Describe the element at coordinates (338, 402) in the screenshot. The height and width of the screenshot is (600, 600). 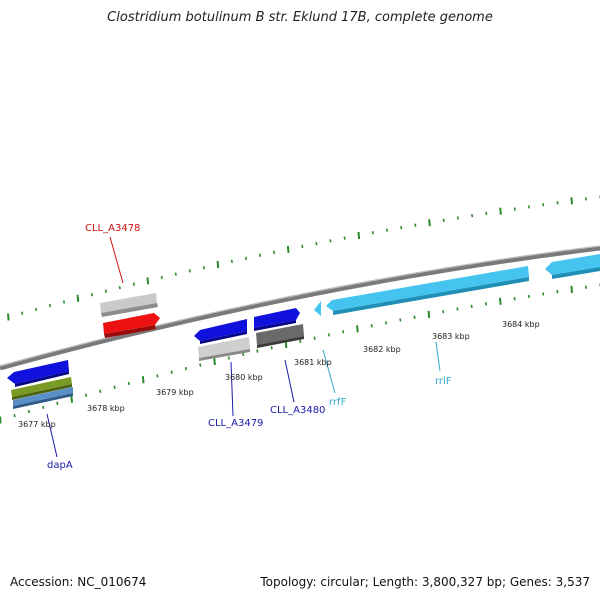
I see `gene-label-rrff: rrfF` at that location.